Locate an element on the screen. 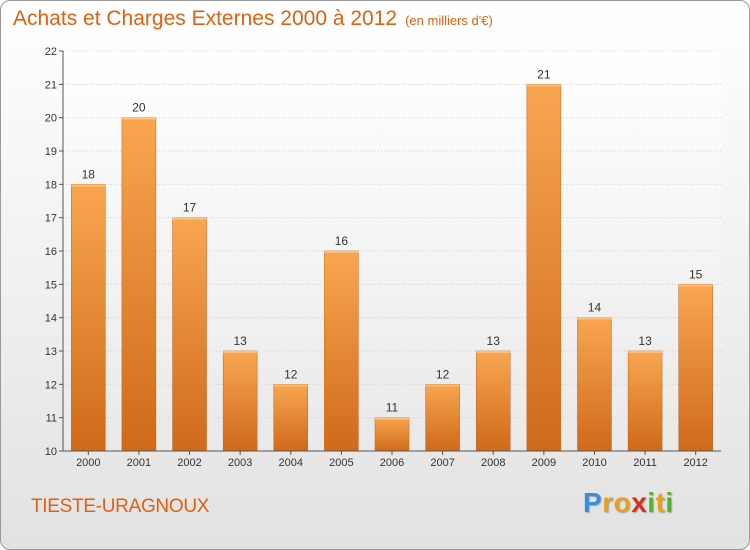 Image resolution: width=750 pixels, height=550 pixels. y-tick-label: 10 is located at coordinates (51, 452).